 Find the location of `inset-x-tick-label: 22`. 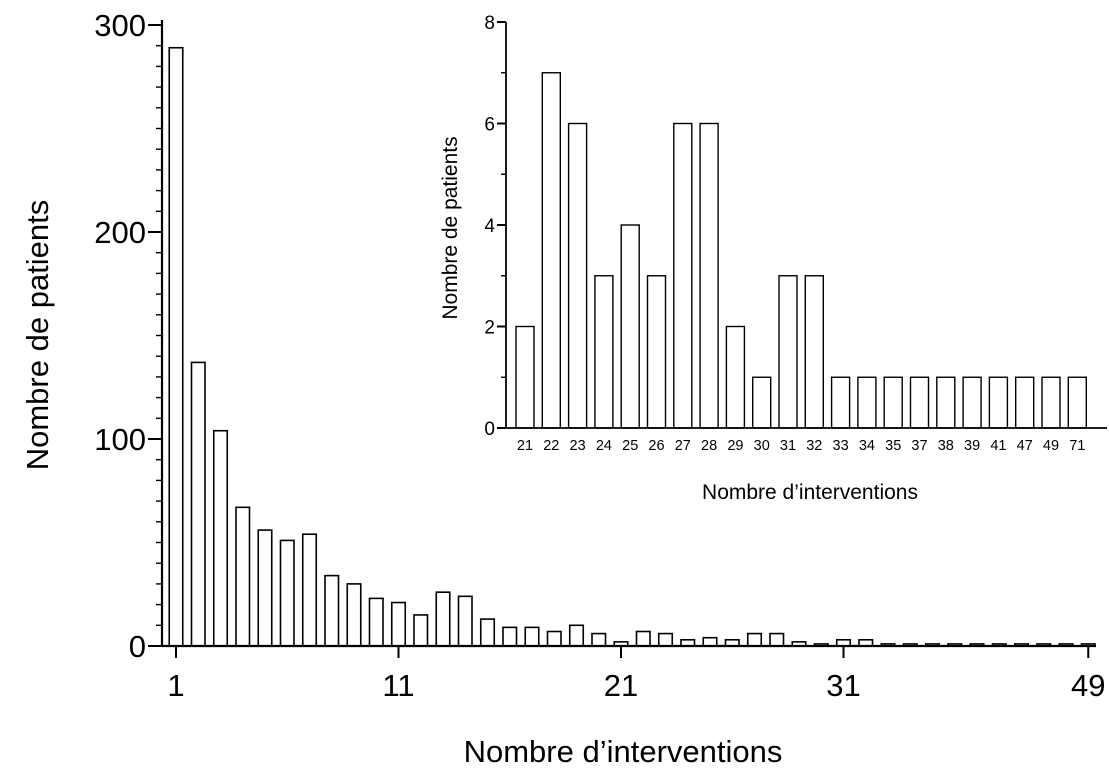

inset-x-tick-label: 22 is located at coordinates (551, 446).